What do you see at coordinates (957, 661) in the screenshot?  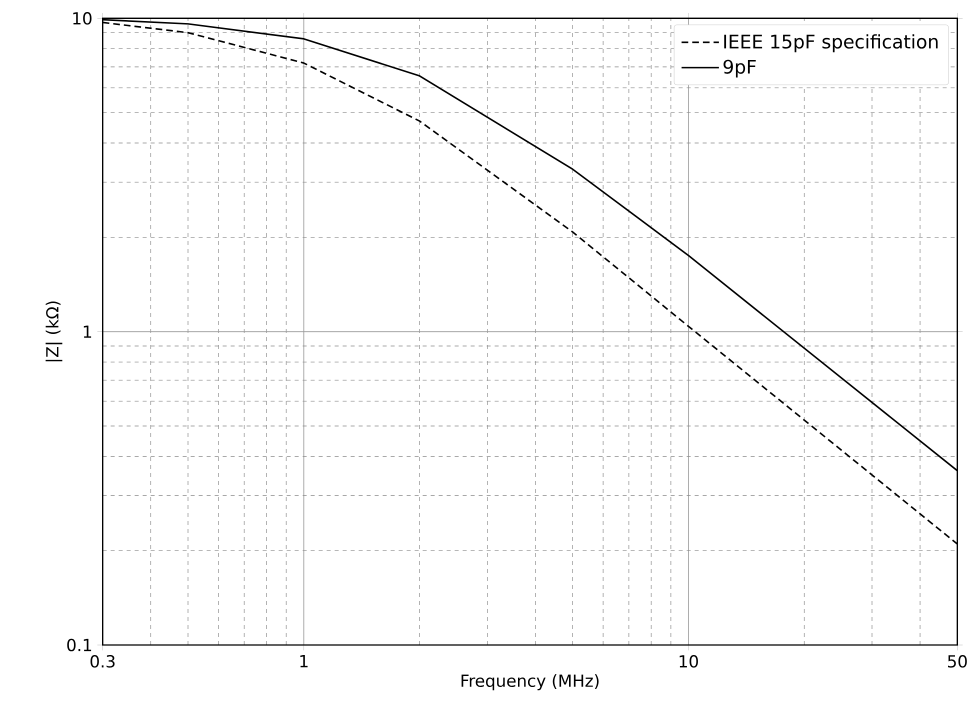 I see `x-tick-label: 50` at bounding box center [957, 661].